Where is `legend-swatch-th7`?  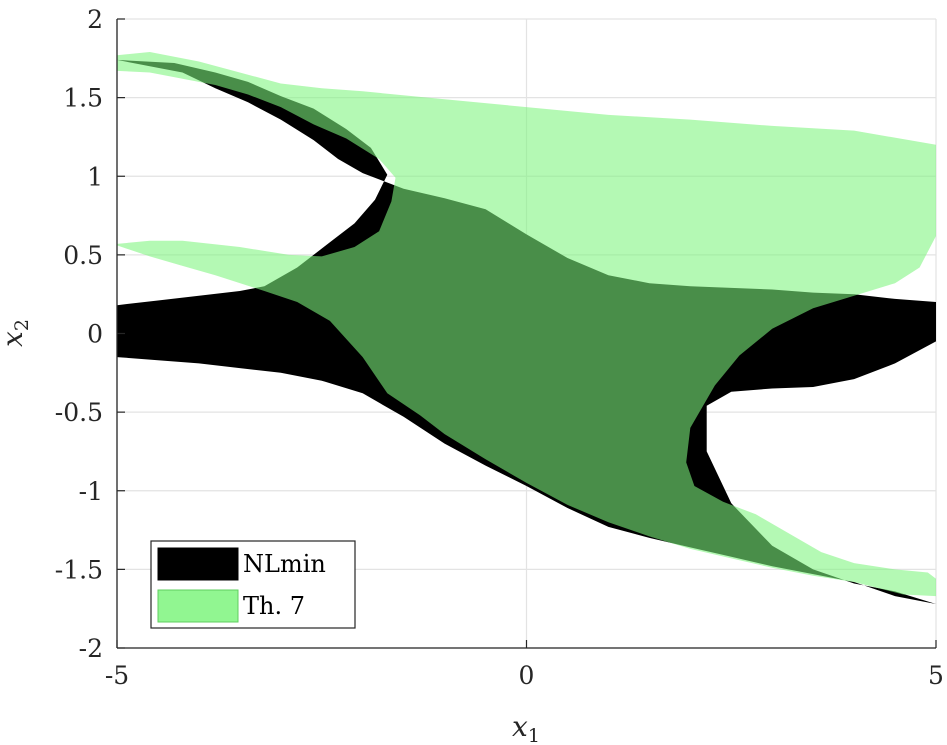 legend-swatch-th7 is located at coordinates (198, 606).